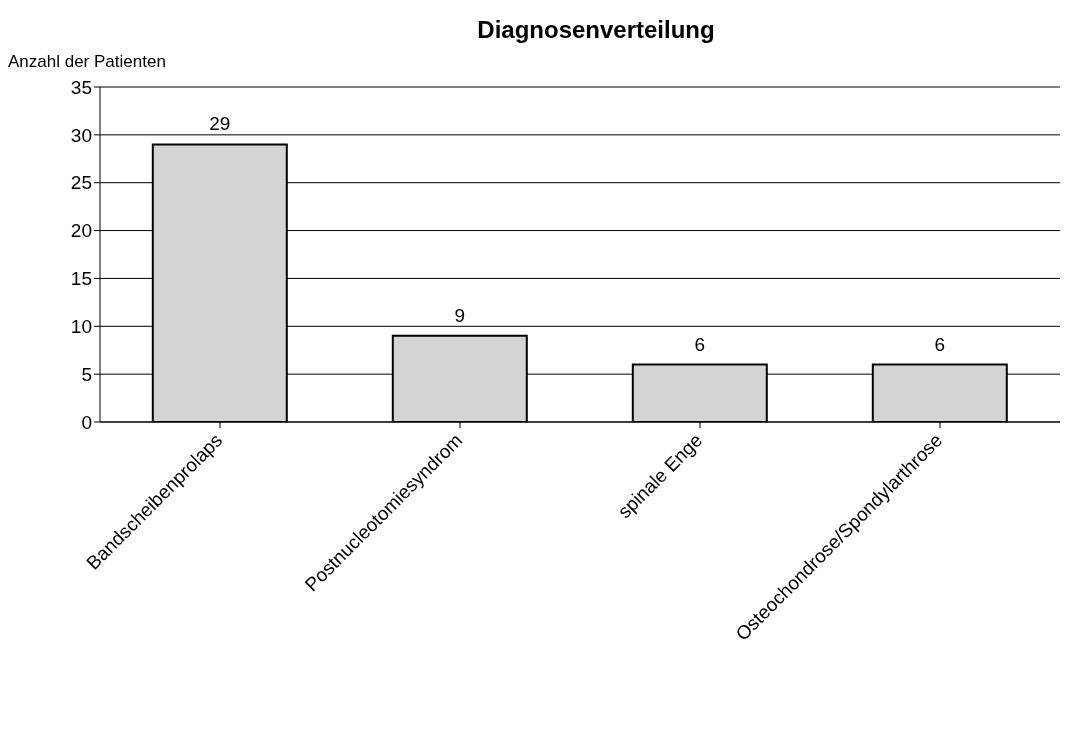 The width and height of the screenshot is (1072, 734). I want to click on data-label: 29, so click(220, 124).